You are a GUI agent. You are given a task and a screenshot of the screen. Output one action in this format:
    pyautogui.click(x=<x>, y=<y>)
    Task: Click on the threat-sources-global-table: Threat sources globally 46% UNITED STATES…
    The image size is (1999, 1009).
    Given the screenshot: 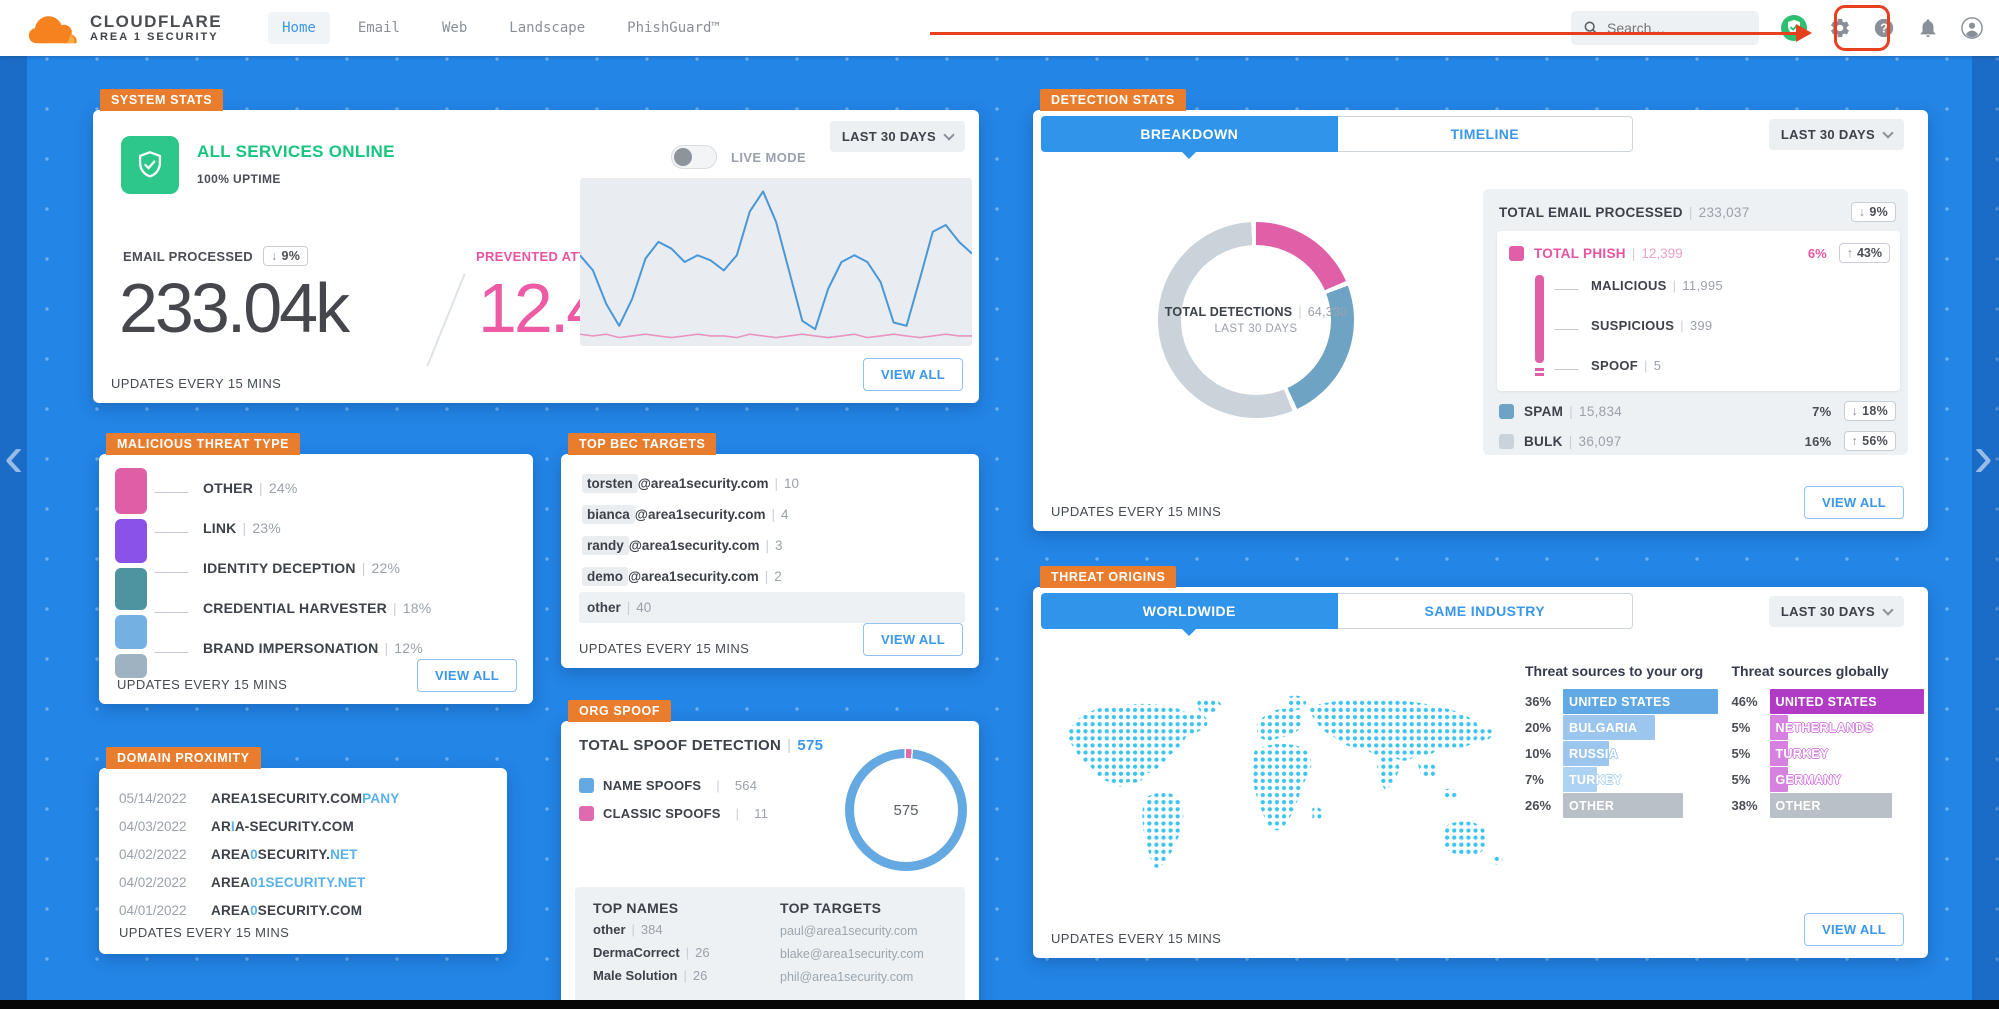 What is the action you would take?
    pyautogui.click(x=1828, y=741)
    